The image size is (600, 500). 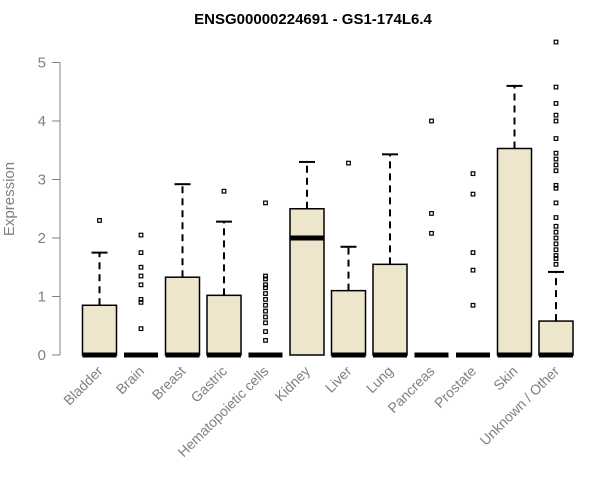 I want to click on x-tick-label: Brain, so click(x=130, y=380).